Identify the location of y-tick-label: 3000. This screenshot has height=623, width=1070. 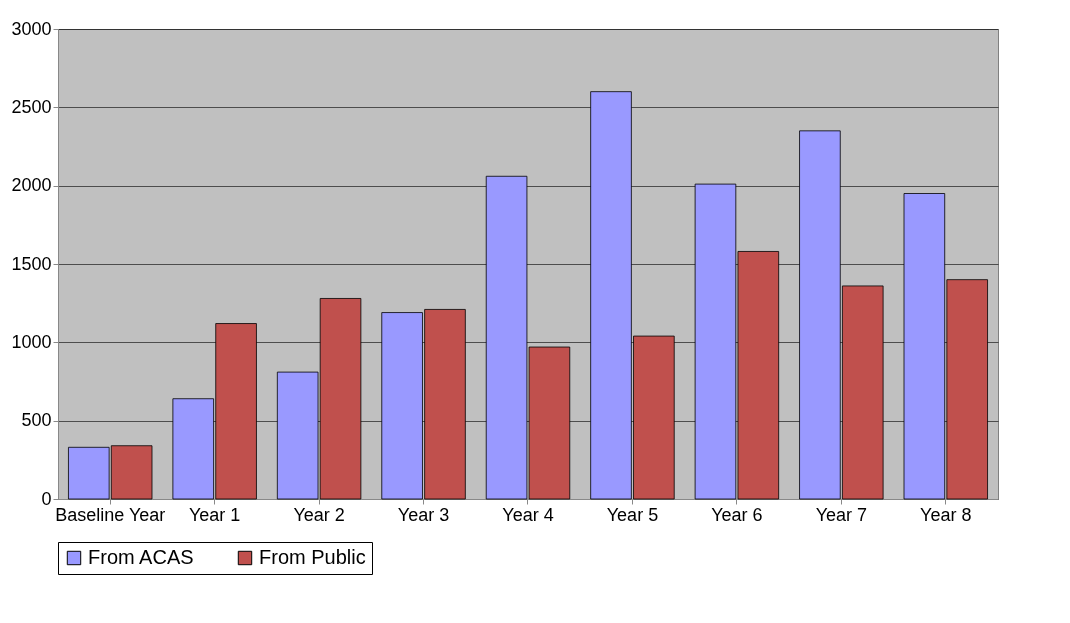
(31, 28).